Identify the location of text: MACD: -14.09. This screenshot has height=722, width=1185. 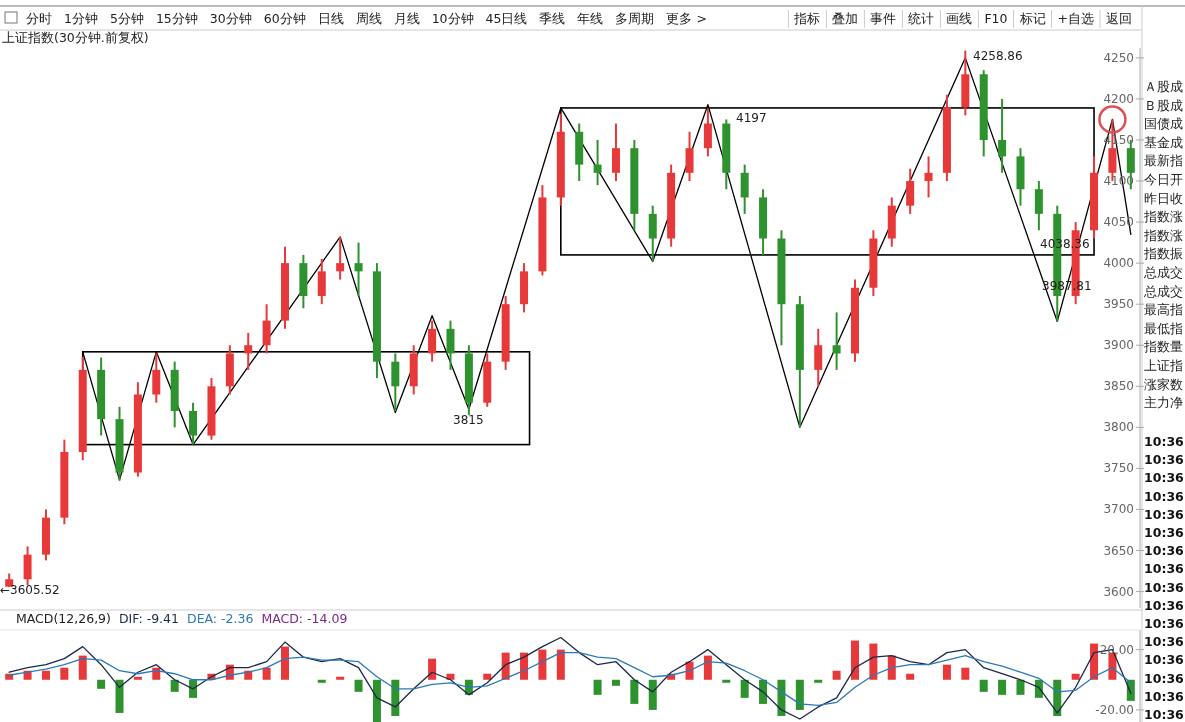
(304, 618).